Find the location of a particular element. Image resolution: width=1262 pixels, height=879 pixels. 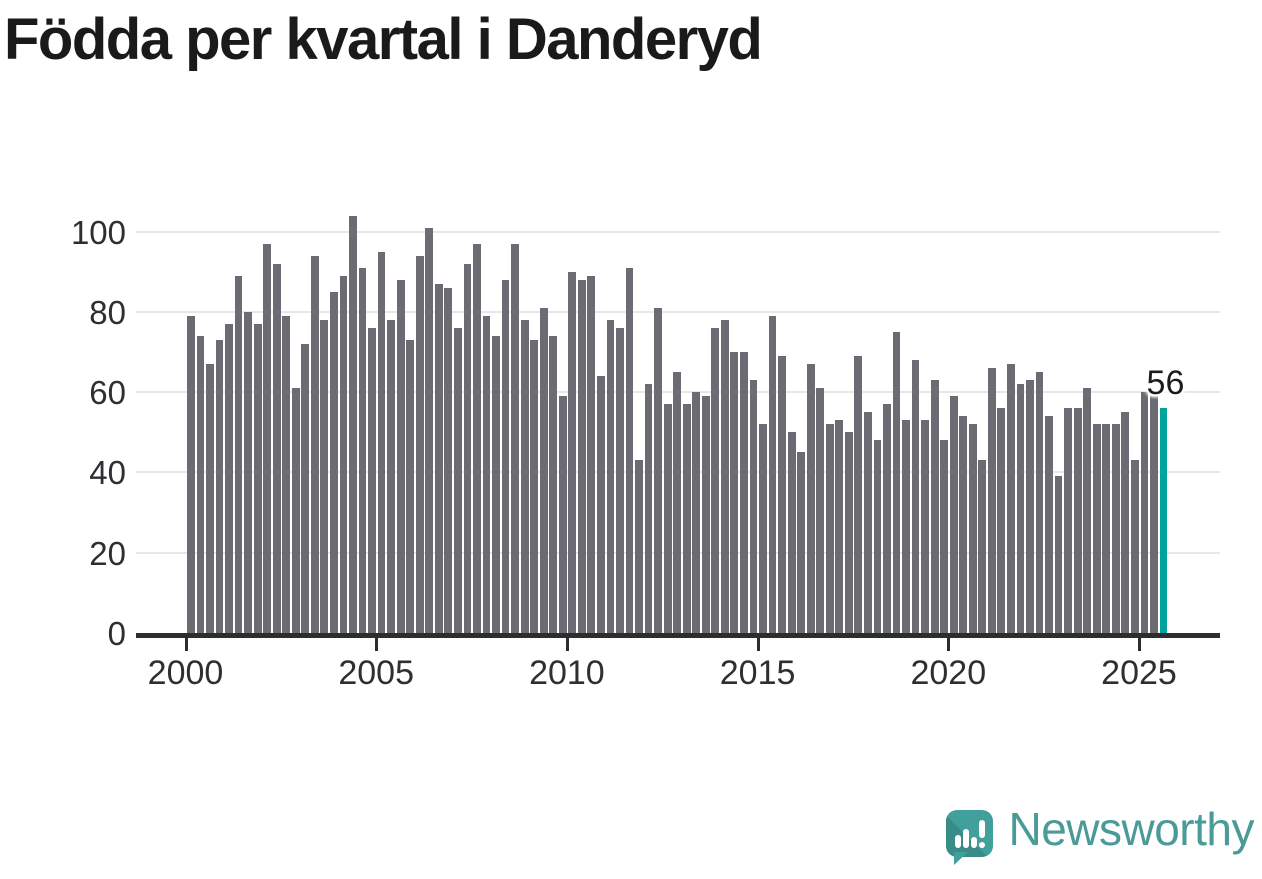

newsworthy-speech-bubble-chart-icon is located at coordinates (970, 836).